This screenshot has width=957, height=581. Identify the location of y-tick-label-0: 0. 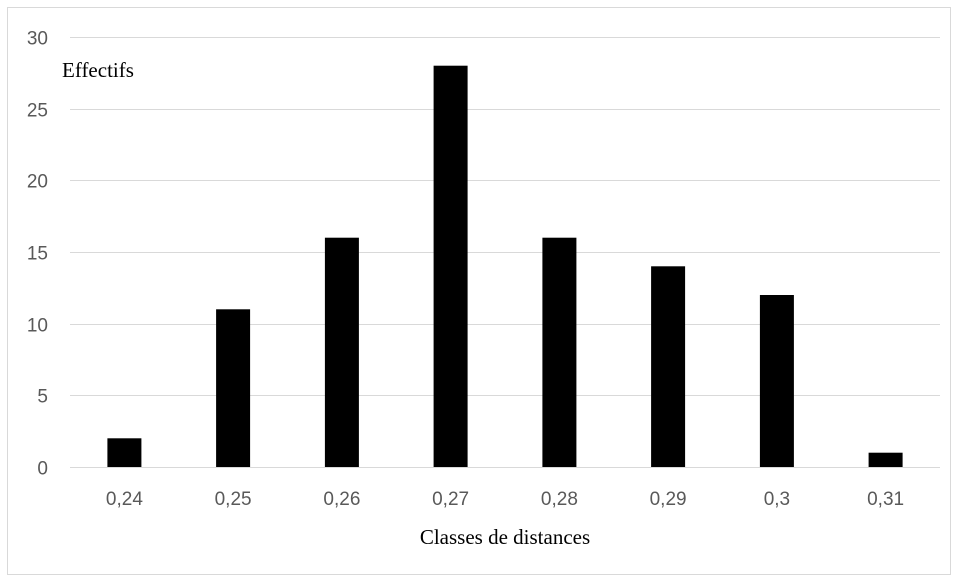
(42, 469).